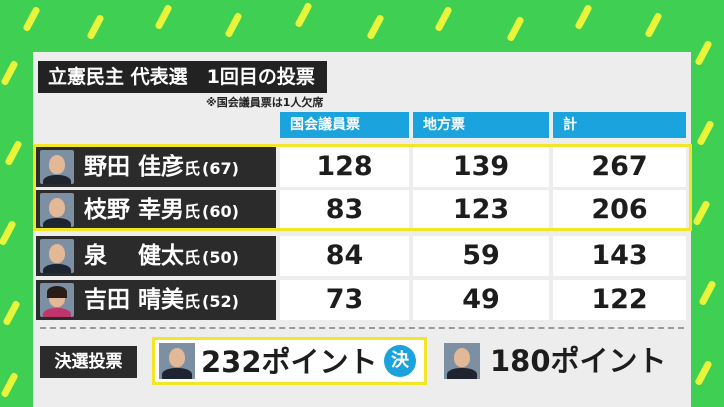 Image resolution: width=724 pixels, height=407 pixels. Describe the element at coordinates (177, 361) in the screenshot. I see `winner-photo` at that location.